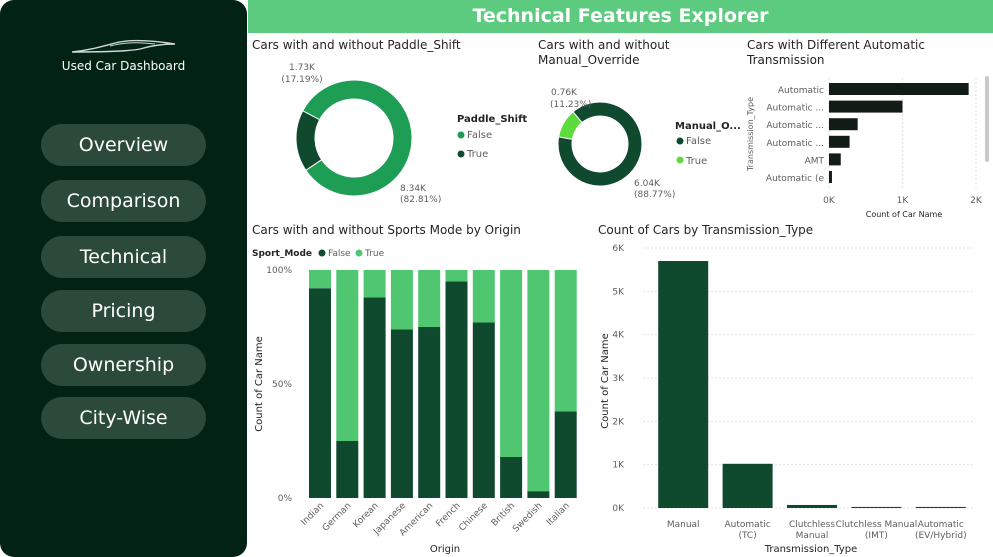 The image size is (993, 557). I want to click on nav-comparison-button: Comparison, so click(123, 201).